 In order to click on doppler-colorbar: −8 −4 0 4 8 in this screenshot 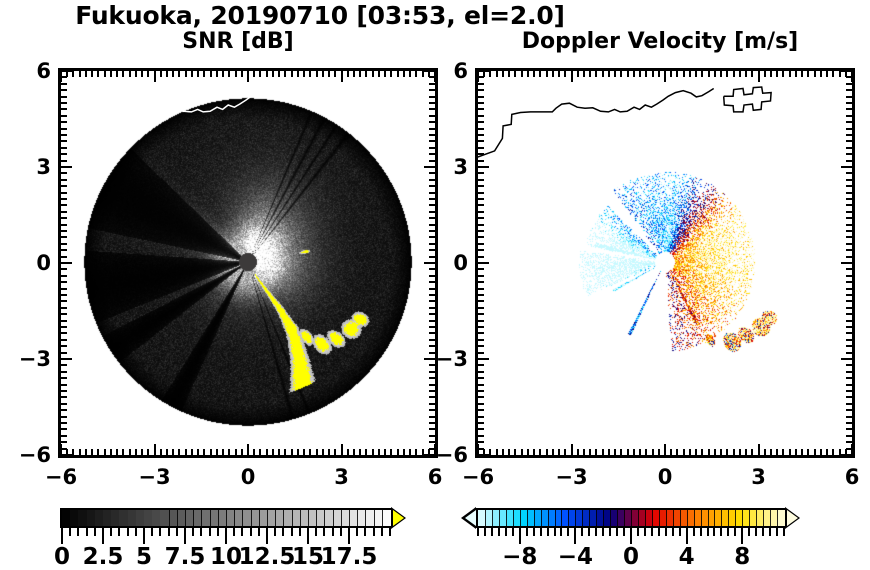, I will do `click(630, 538)`.